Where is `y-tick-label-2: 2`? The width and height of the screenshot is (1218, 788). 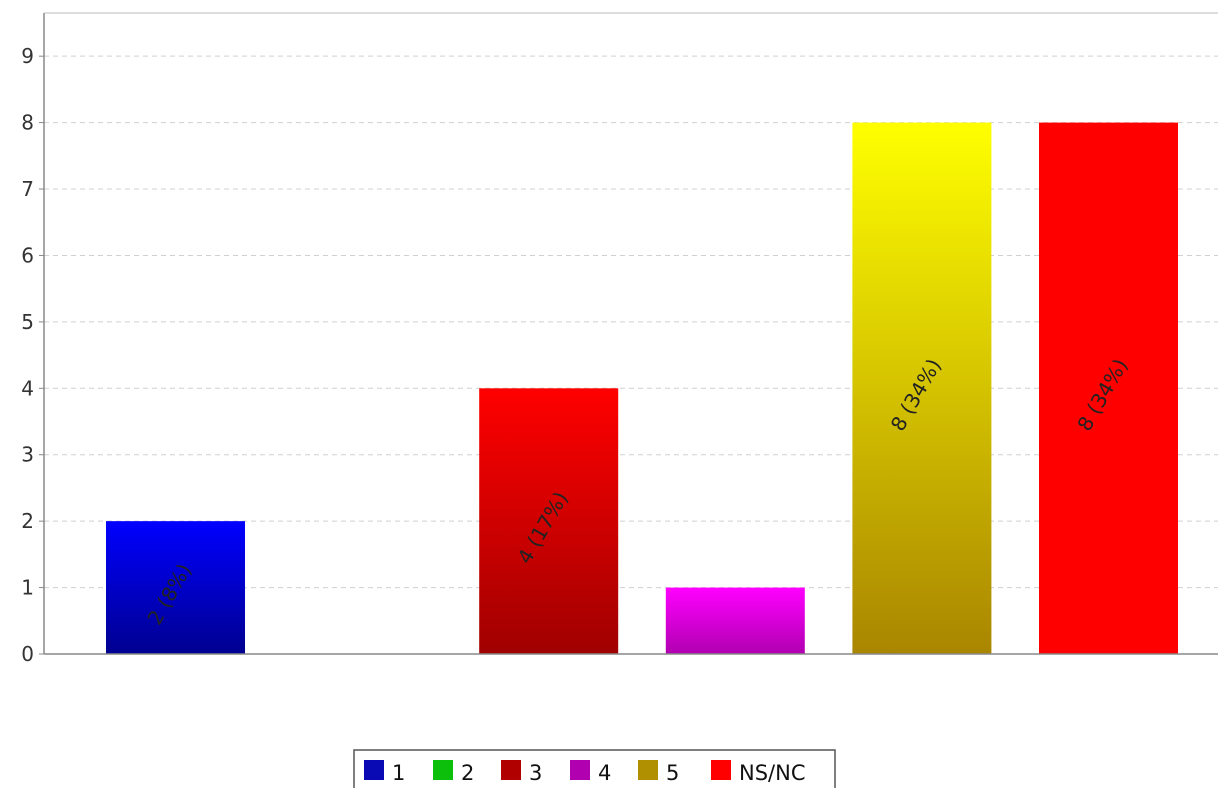 y-tick-label-2: 2 is located at coordinates (27, 521).